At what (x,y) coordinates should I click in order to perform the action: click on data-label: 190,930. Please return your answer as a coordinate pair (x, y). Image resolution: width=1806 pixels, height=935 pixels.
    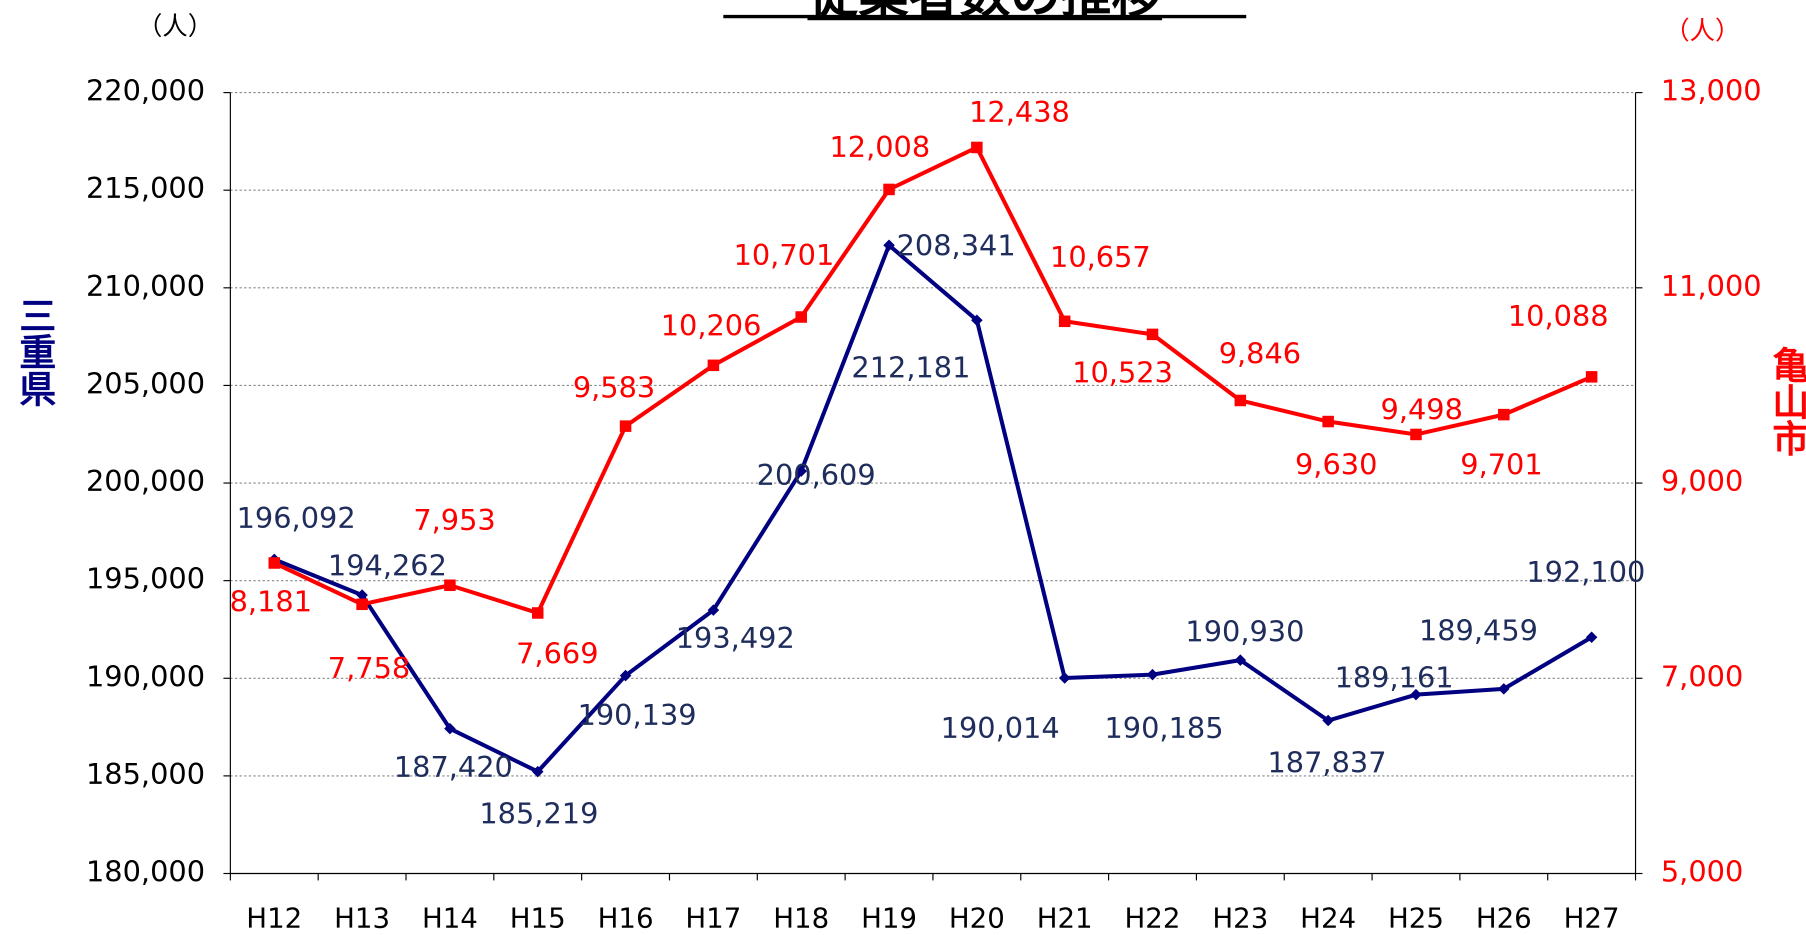
    Looking at the image, I should click on (1244, 632).